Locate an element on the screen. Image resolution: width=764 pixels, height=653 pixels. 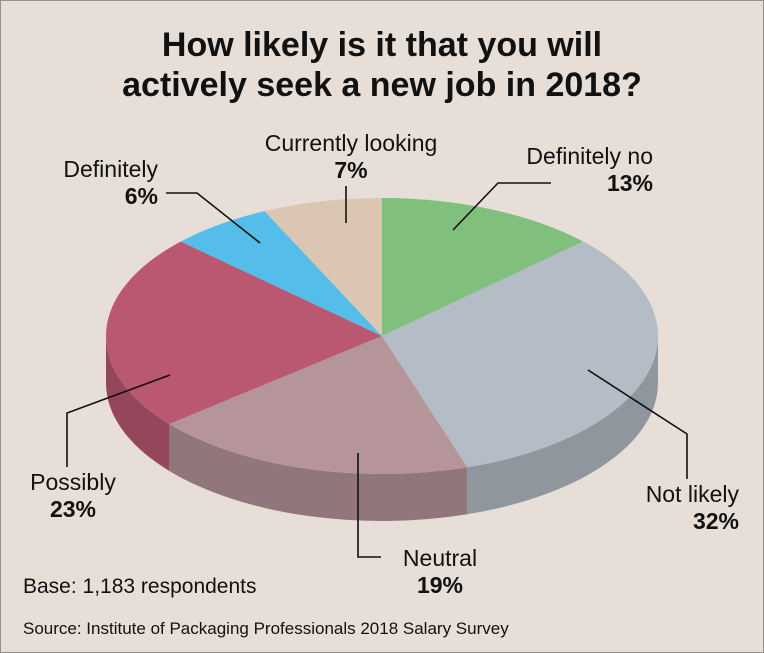
chart-title-line-1: How likely is it that you will is located at coordinates (382, 45).